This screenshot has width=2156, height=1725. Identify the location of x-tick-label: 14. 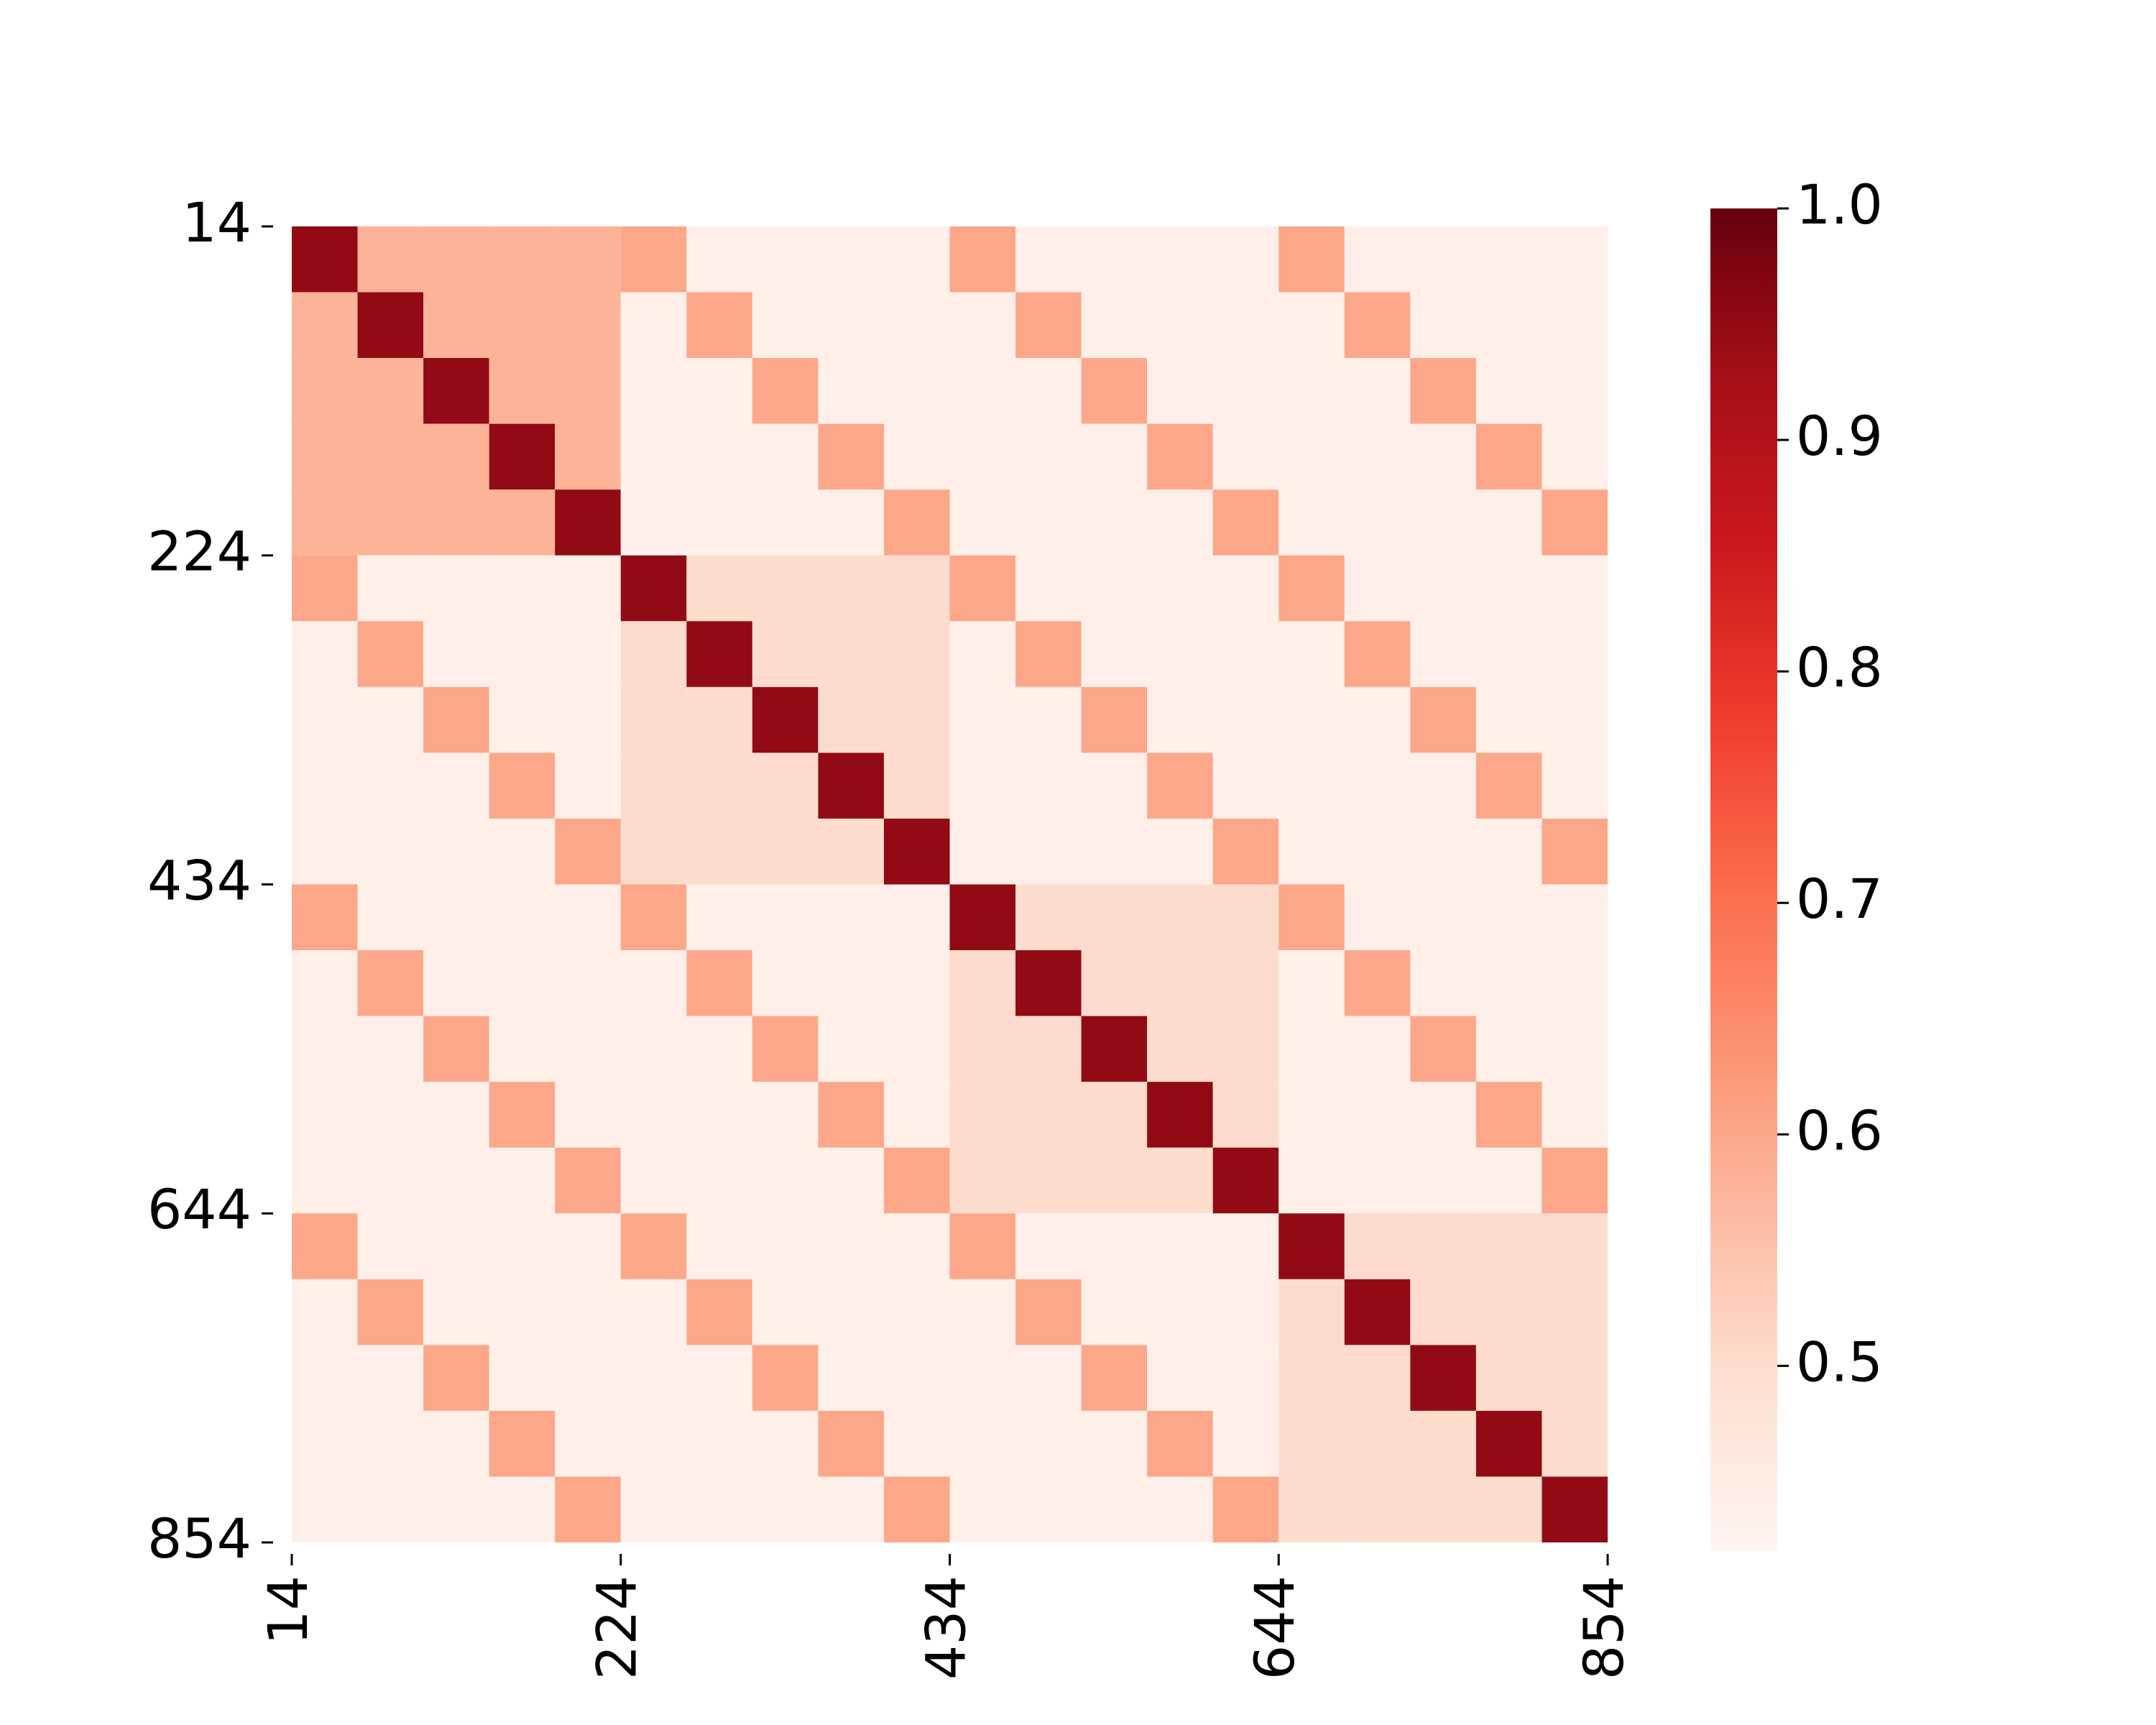
(288, 1610).